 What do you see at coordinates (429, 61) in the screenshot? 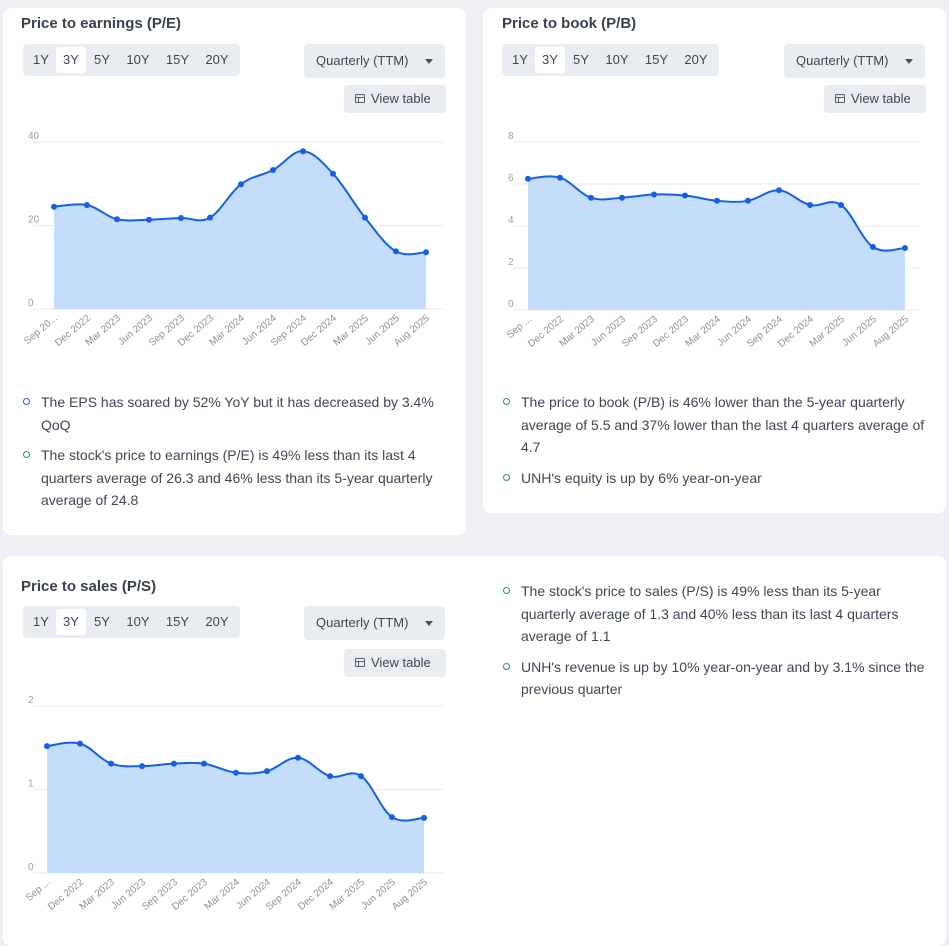
I see `caret-down-icon` at bounding box center [429, 61].